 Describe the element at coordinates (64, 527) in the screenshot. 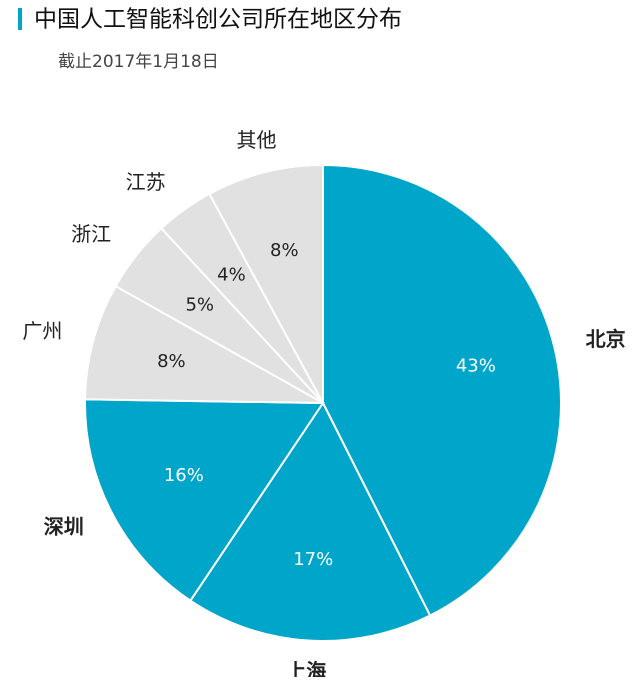

I see `category-label: 深圳` at that location.